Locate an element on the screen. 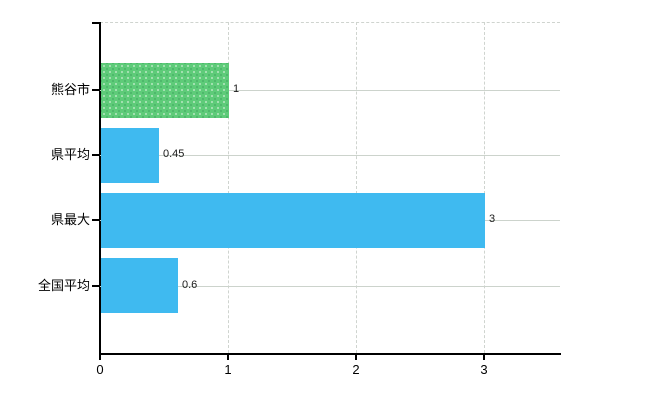 Image resolution: width=650 pixels, height=400 pixels. bar-県平均 is located at coordinates (130, 155).